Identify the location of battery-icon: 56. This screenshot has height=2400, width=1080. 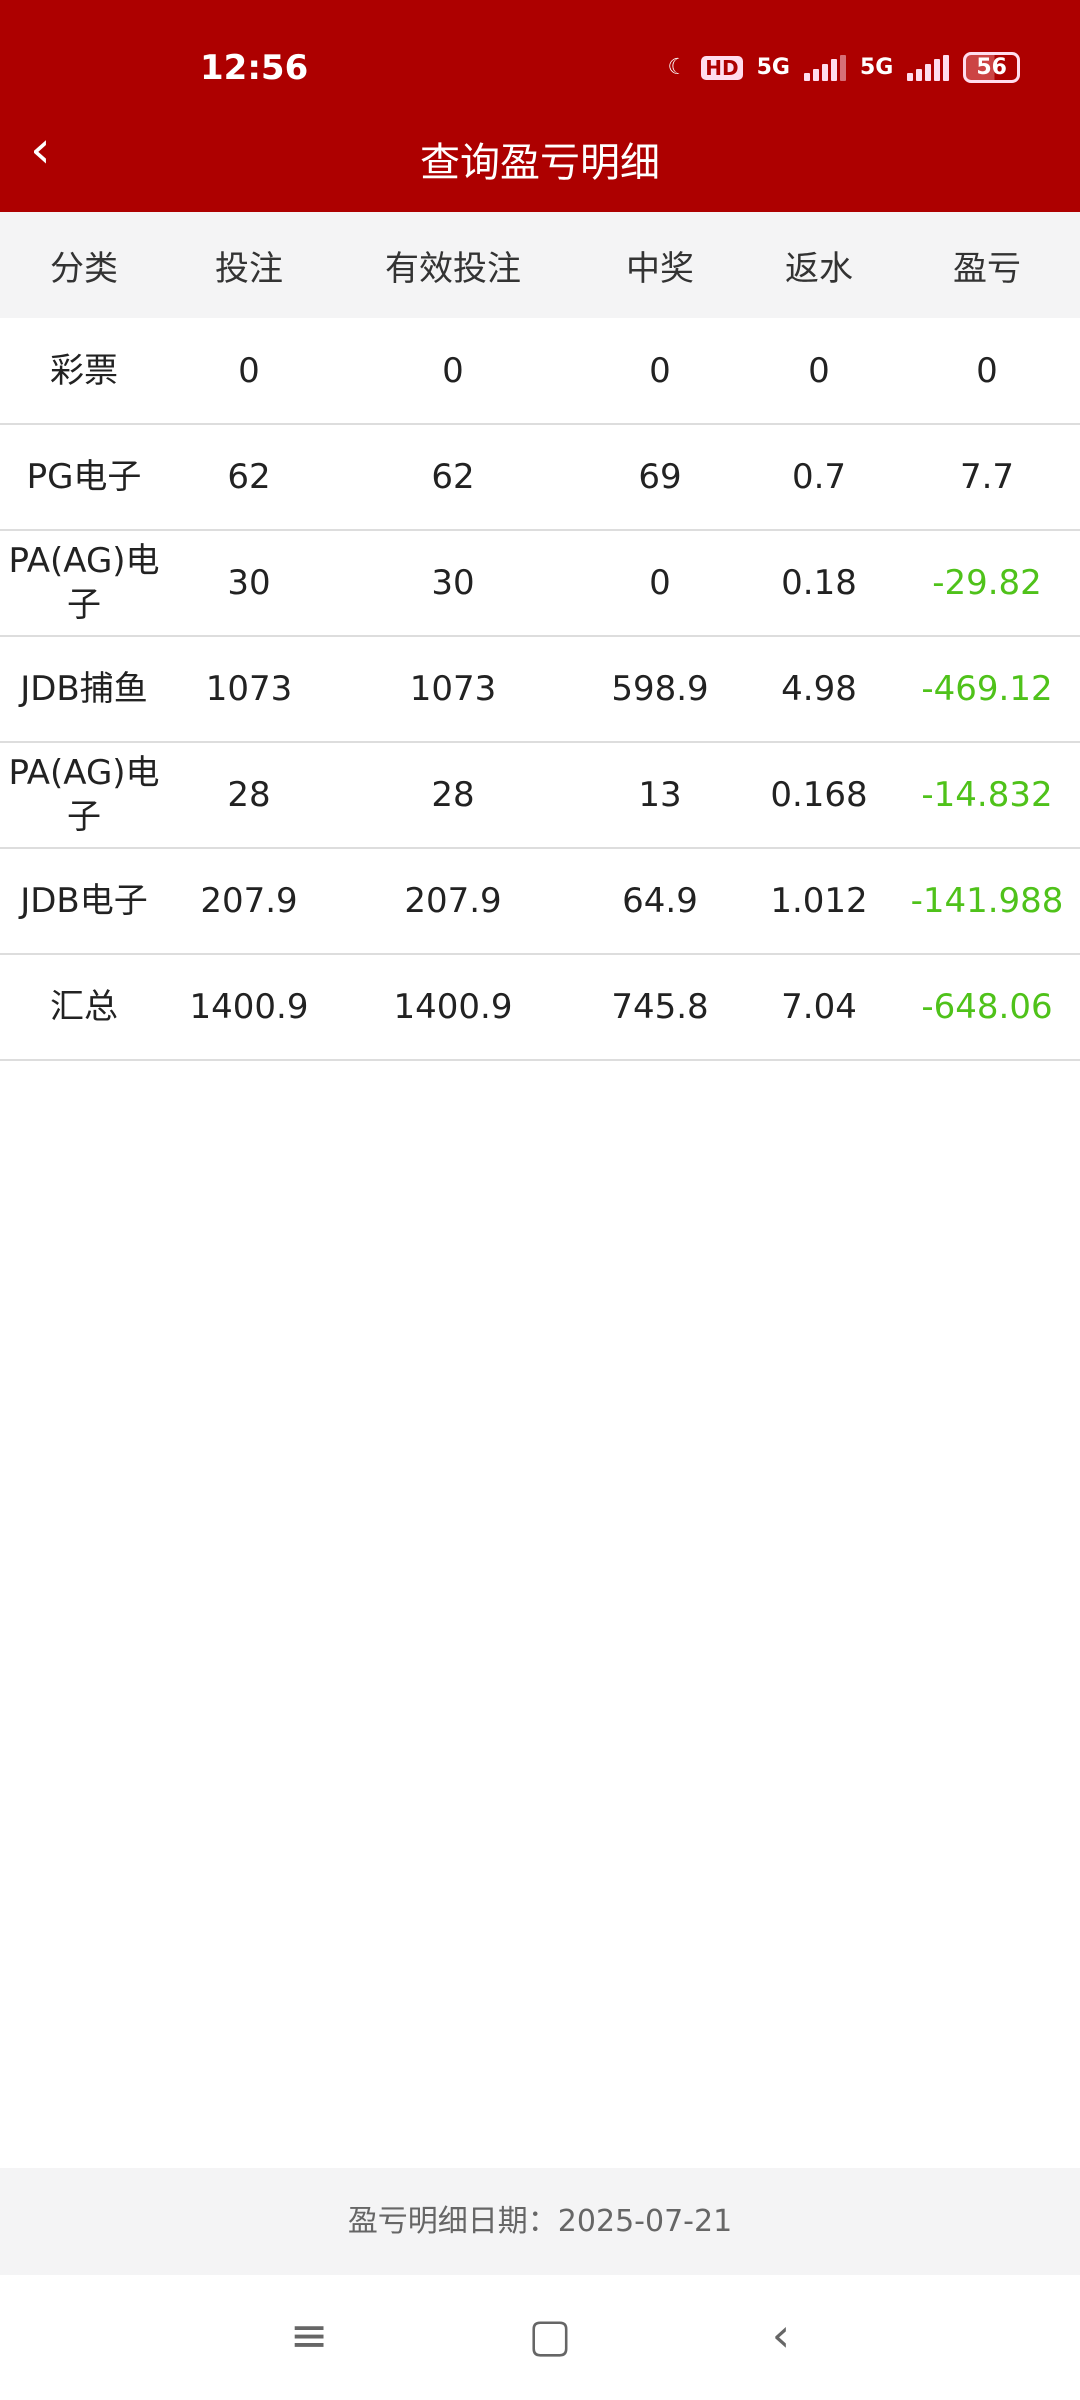
(991, 67).